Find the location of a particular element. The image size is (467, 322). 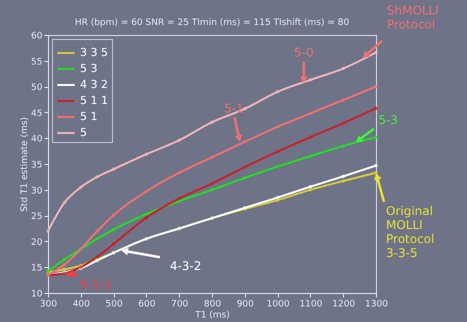

annotation: Original MOLLI Protocol 3-3-5 is located at coordinates (410, 232).